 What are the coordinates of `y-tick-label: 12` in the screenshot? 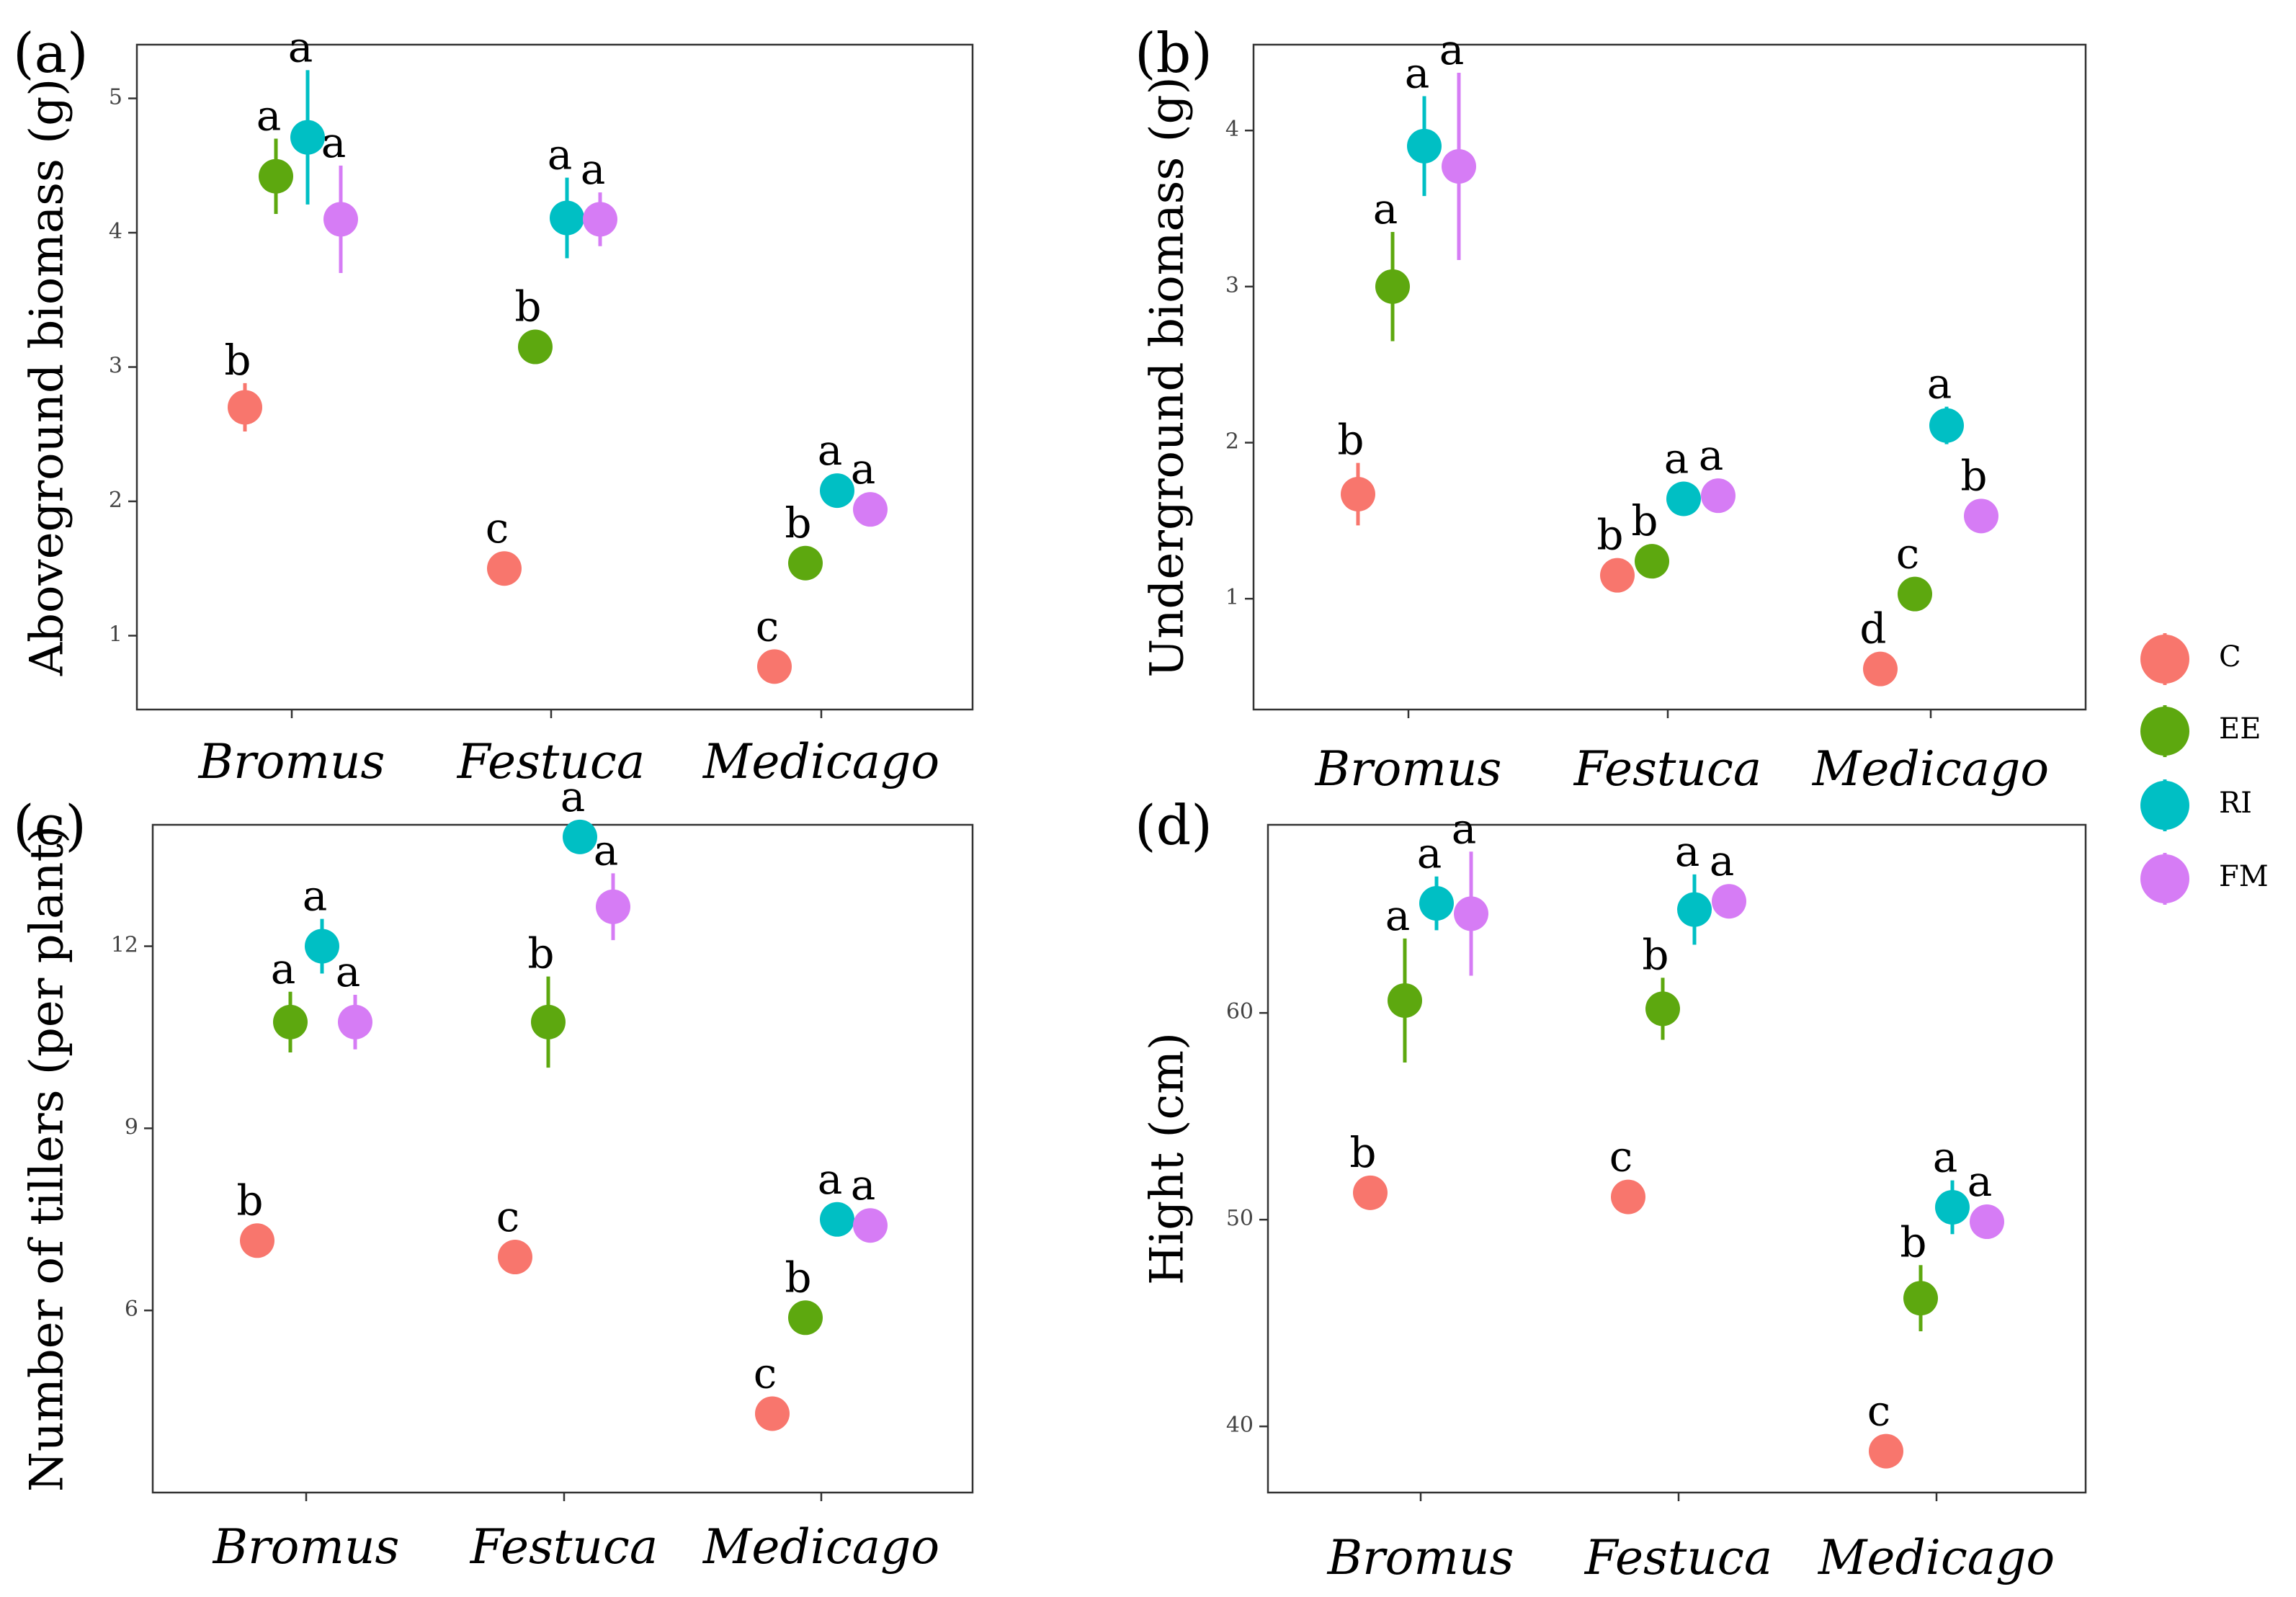 It's located at (125, 945).